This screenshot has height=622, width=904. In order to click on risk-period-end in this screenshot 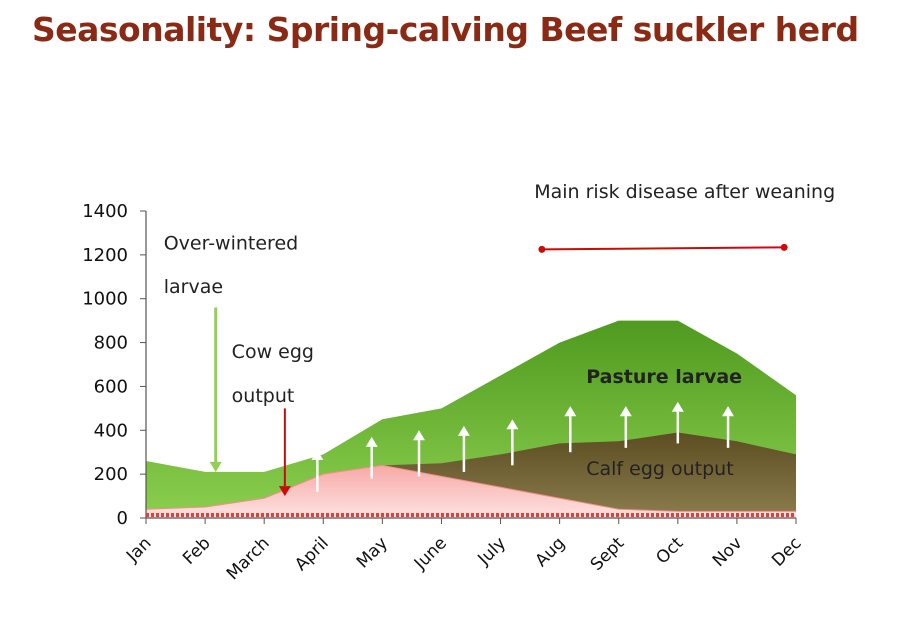, I will do `click(784, 247)`.